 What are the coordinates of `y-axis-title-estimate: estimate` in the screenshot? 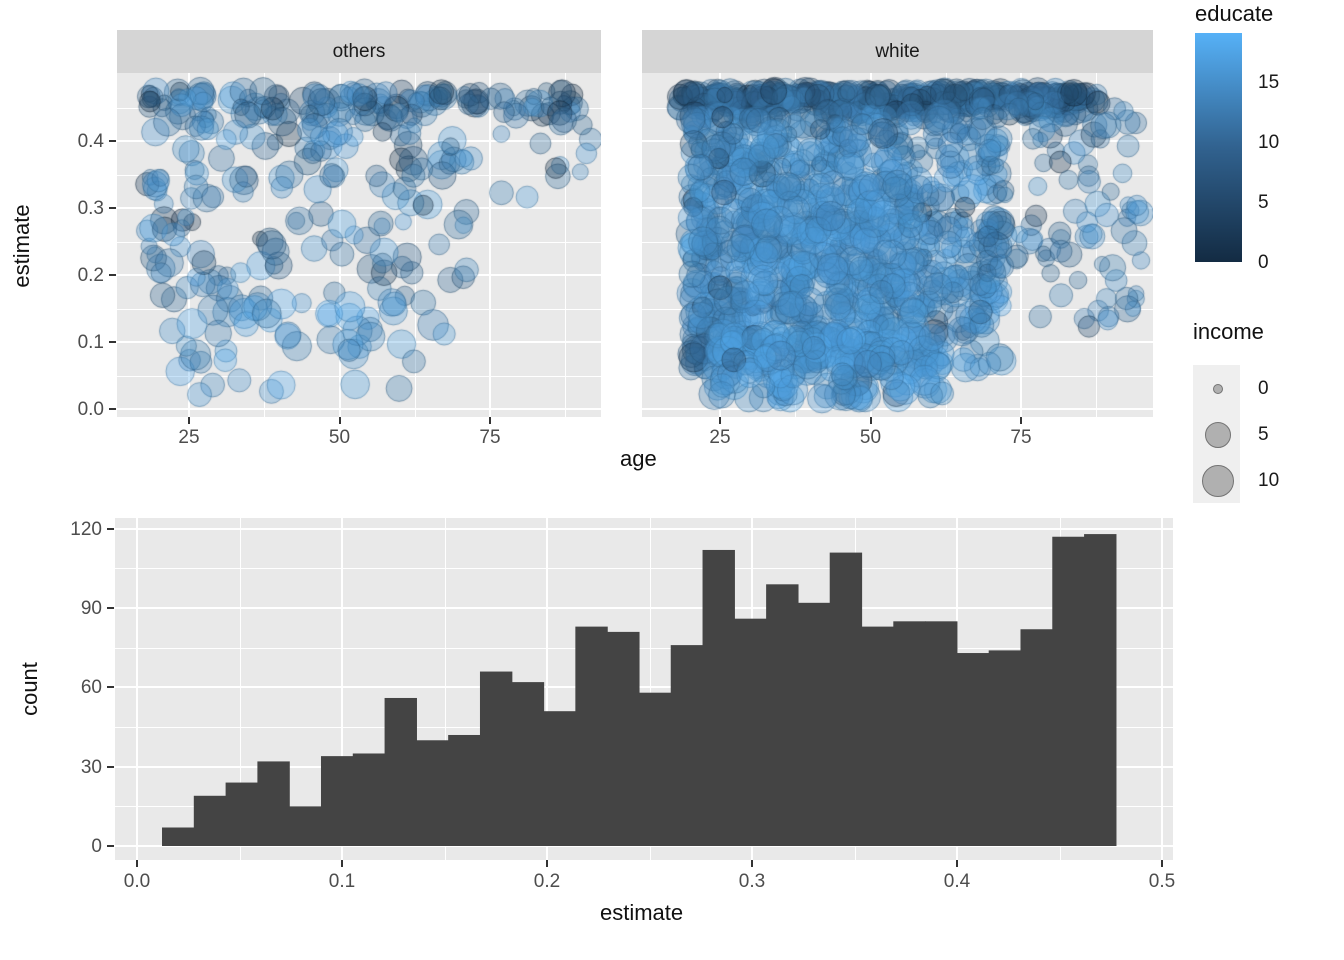 It's located at (21, 246).